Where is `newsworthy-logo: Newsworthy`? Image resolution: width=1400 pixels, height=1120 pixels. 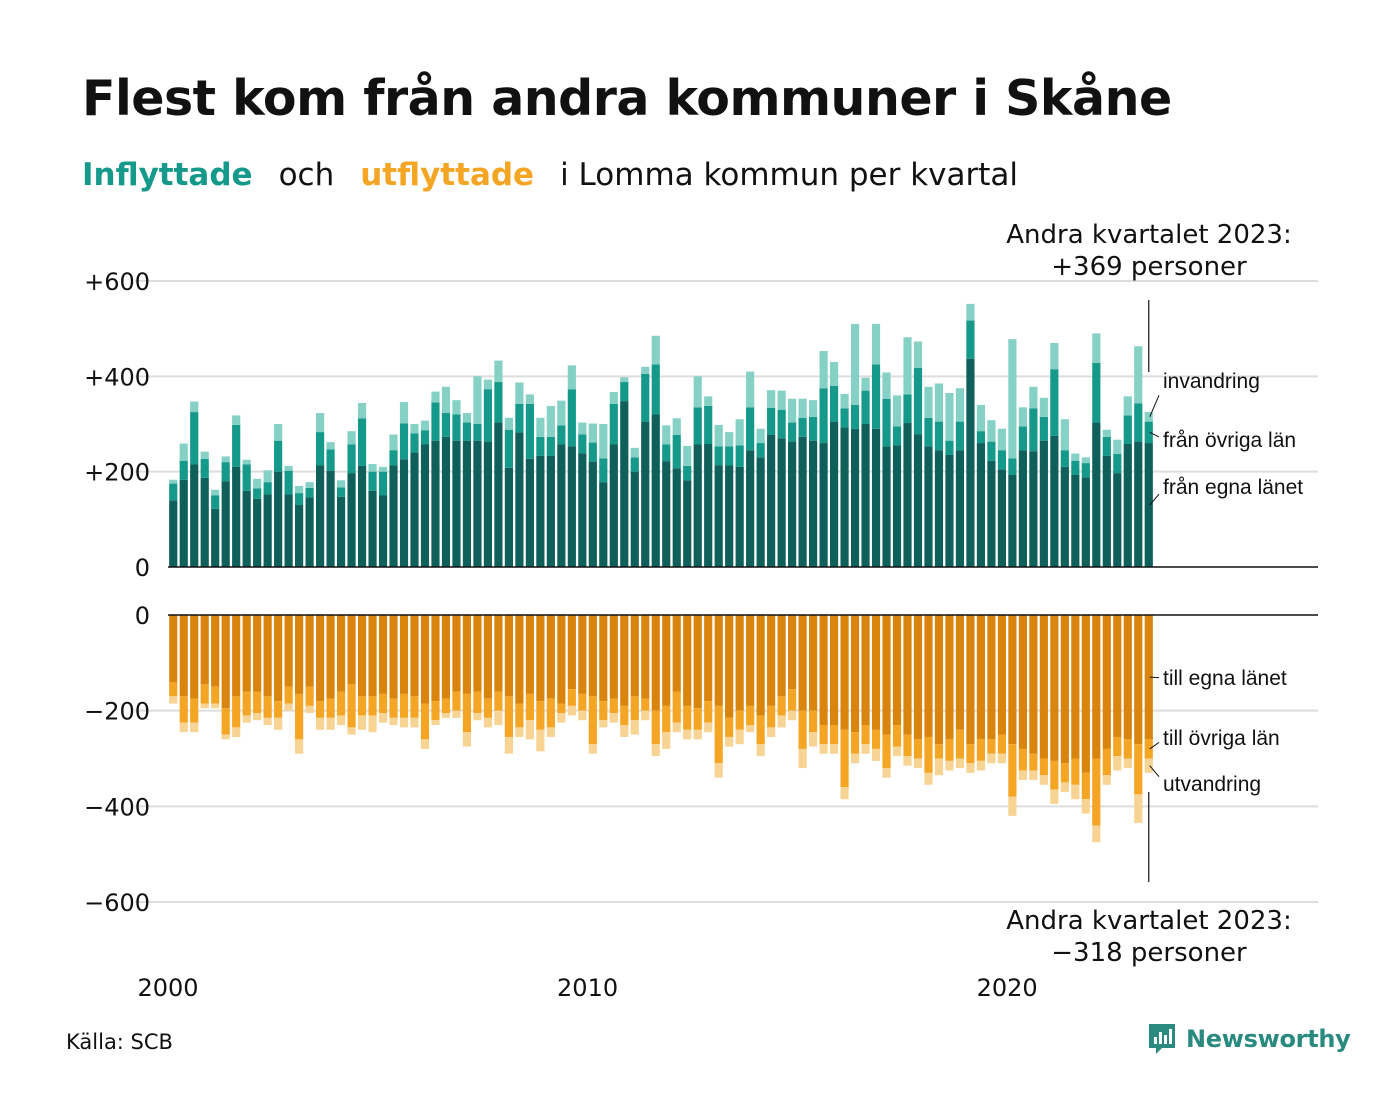 newsworthy-logo: Newsworthy is located at coordinates (1248, 1039).